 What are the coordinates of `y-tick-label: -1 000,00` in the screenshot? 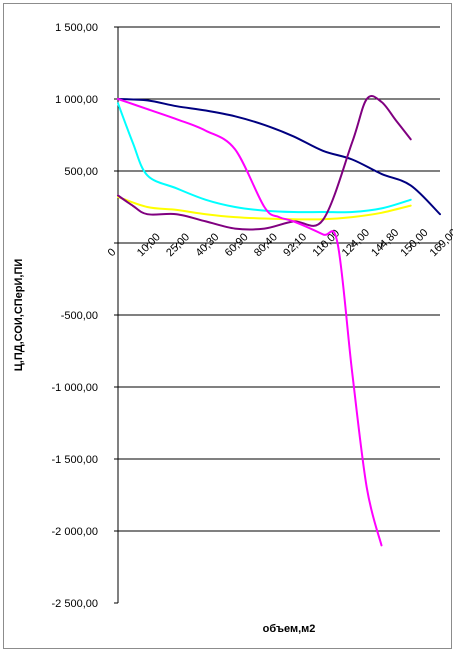 It's located at (75, 388).